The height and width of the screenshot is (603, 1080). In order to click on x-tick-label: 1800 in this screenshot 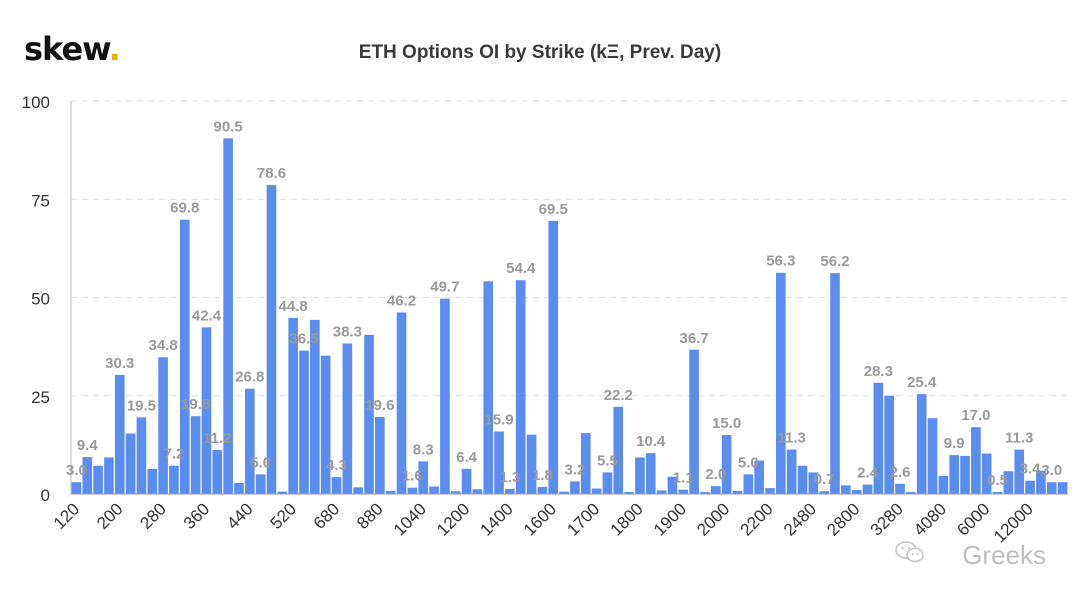, I will do `click(627, 519)`.